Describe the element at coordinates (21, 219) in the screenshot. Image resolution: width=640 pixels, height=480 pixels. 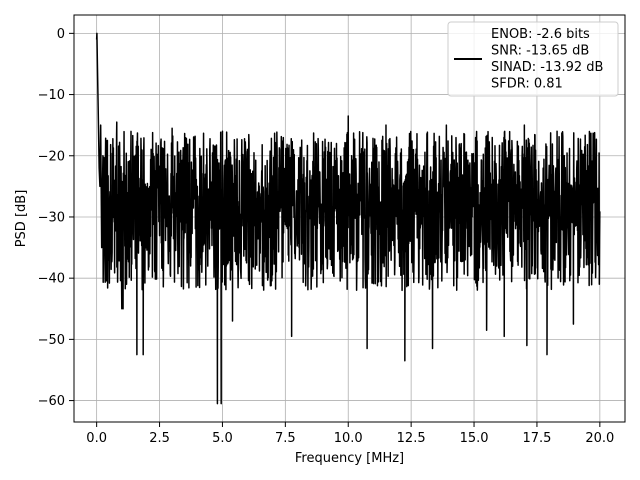
I see `y-axis-label: PSD [dB]` at that location.